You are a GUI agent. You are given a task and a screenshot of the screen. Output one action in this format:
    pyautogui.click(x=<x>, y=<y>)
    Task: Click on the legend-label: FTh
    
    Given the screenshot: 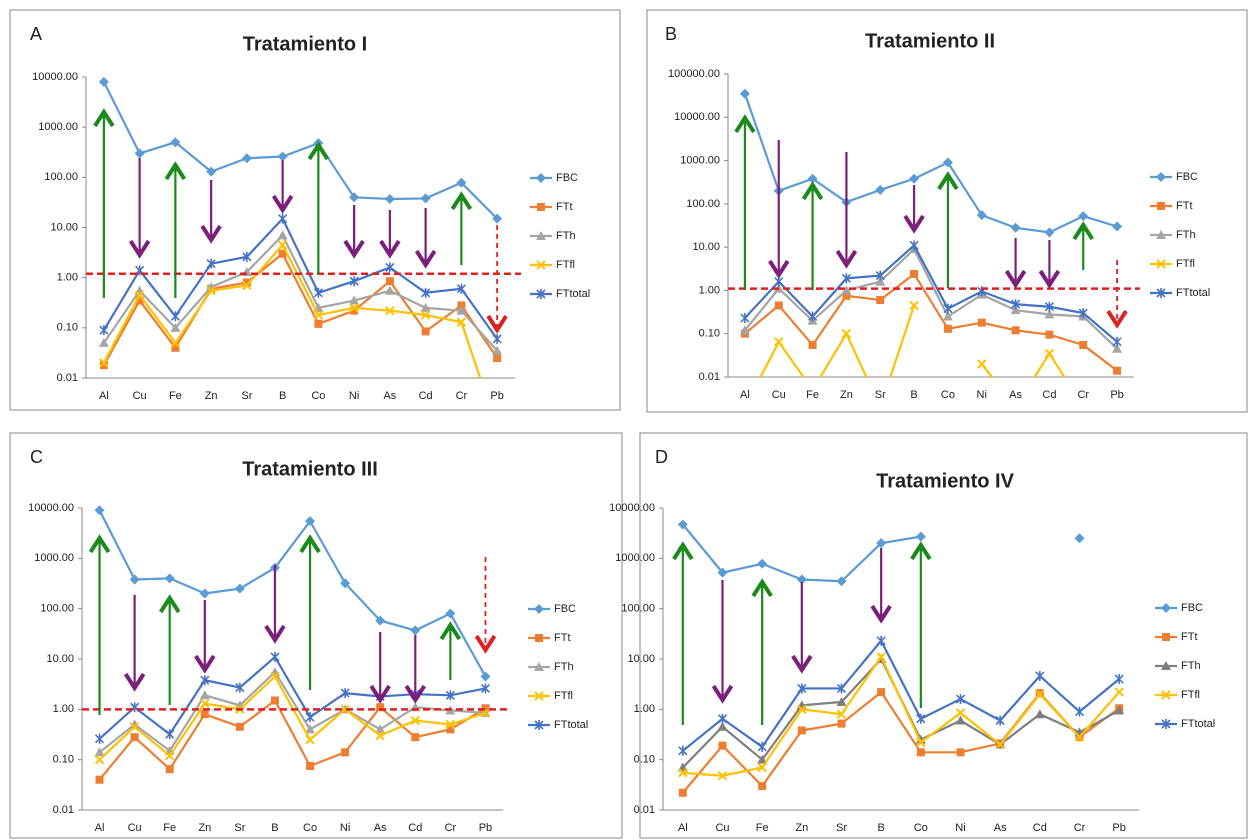 What is the action you would take?
    pyautogui.click(x=564, y=667)
    